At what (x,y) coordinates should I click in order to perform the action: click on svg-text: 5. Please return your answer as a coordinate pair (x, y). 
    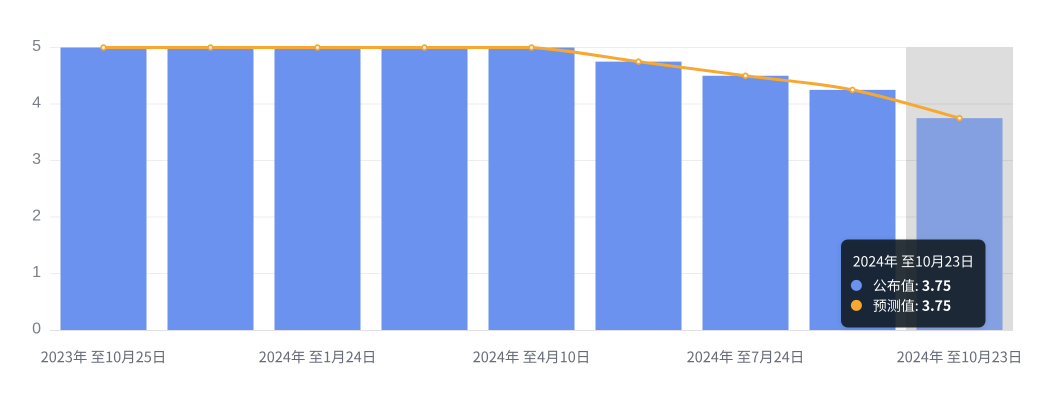
    Looking at the image, I should click on (36, 46).